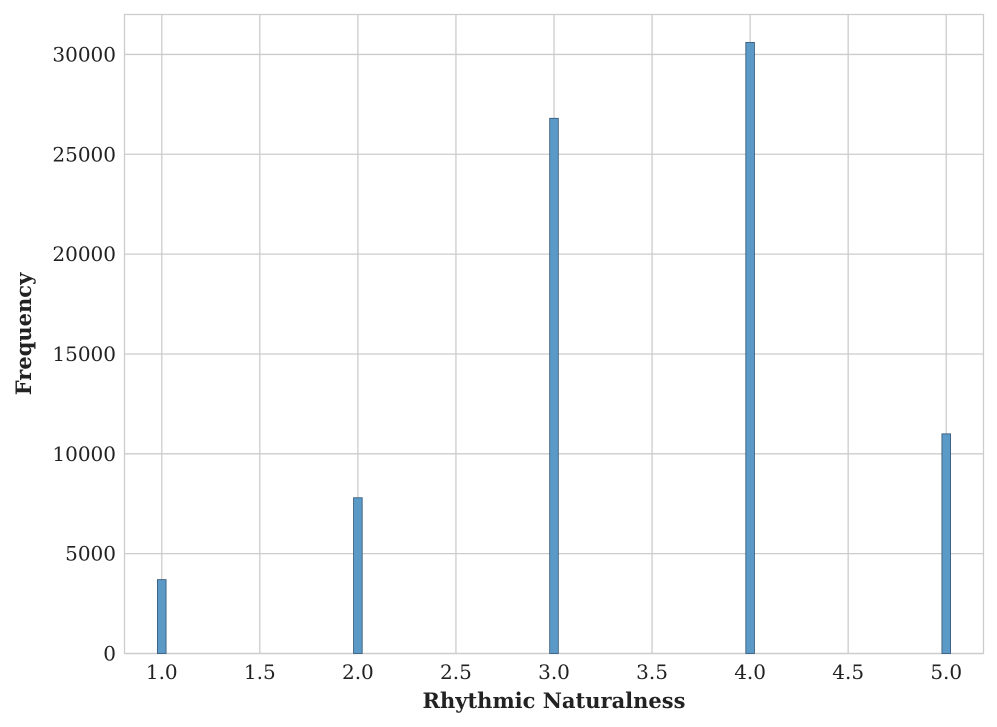 Image resolution: width=997 pixels, height=727 pixels. What do you see at coordinates (652, 672) in the screenshot?
I see `x-tick-label: 3.5` at bounding box center [652, 672].